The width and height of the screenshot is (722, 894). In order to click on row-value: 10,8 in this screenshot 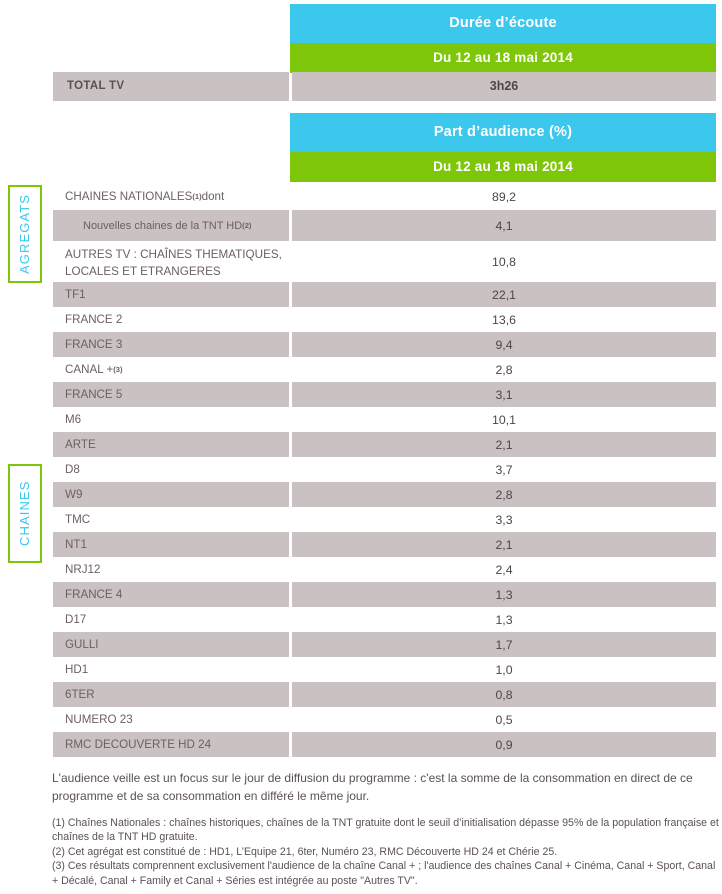, I will do `click(504, 261)`.